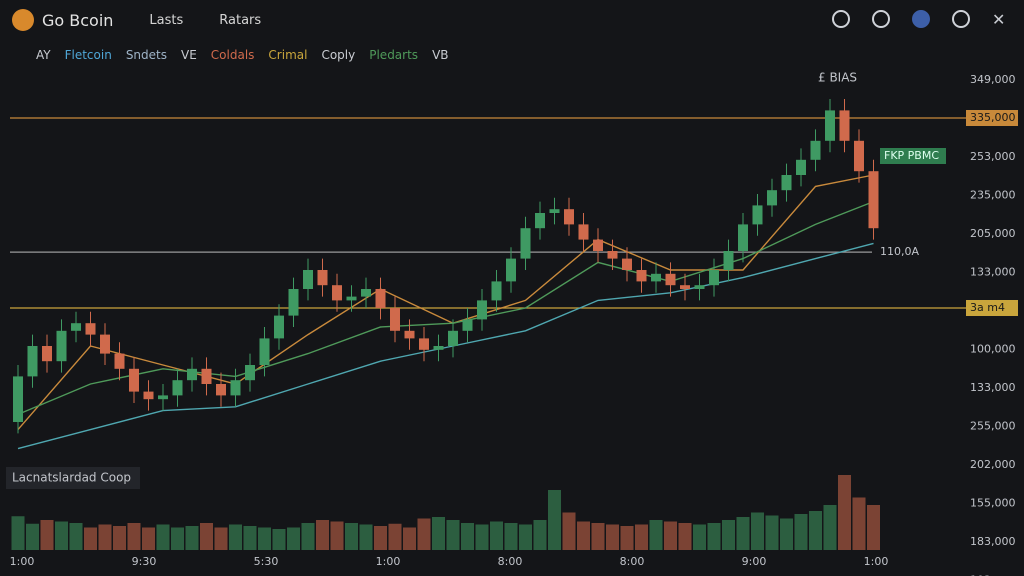 Image resolution: width=1024 pixels, height=576 pixels. I want to click on window-icons: ✕, so click(921, 19).